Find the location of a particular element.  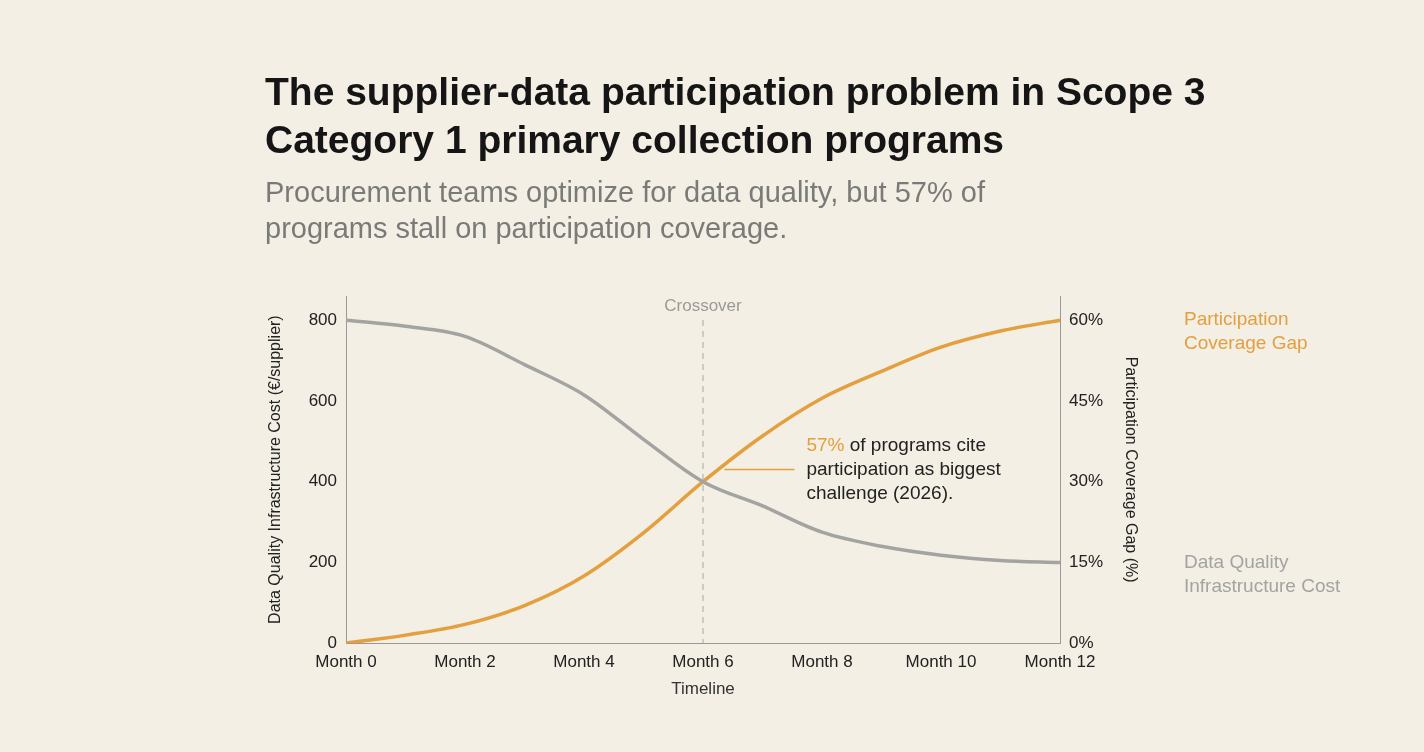

y2-tick-label: 60% is located at coordinates (1086, 319).